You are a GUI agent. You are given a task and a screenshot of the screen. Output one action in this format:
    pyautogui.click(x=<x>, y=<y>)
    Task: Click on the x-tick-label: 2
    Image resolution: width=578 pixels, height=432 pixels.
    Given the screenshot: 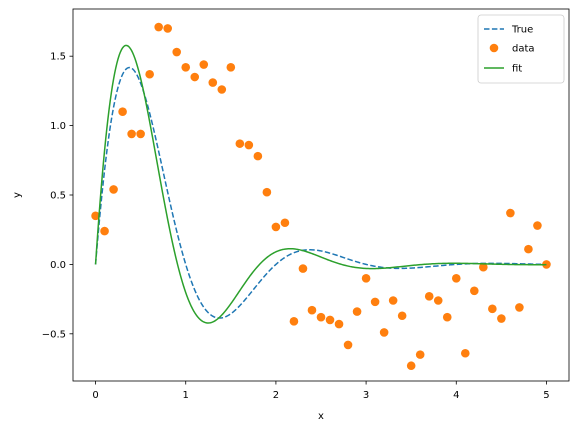 What is the action you would take?
    pyautogui.click(x=276, y=395)
    